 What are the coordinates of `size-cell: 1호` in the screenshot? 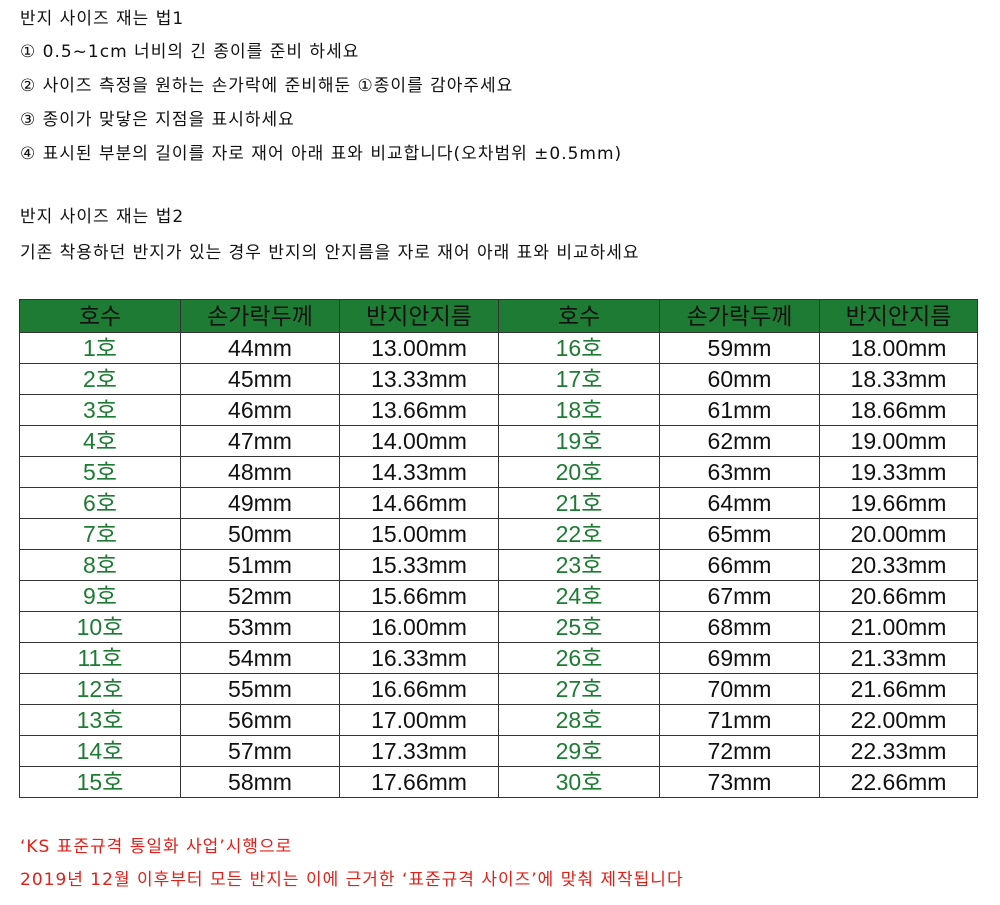 It's located at (100, 348).